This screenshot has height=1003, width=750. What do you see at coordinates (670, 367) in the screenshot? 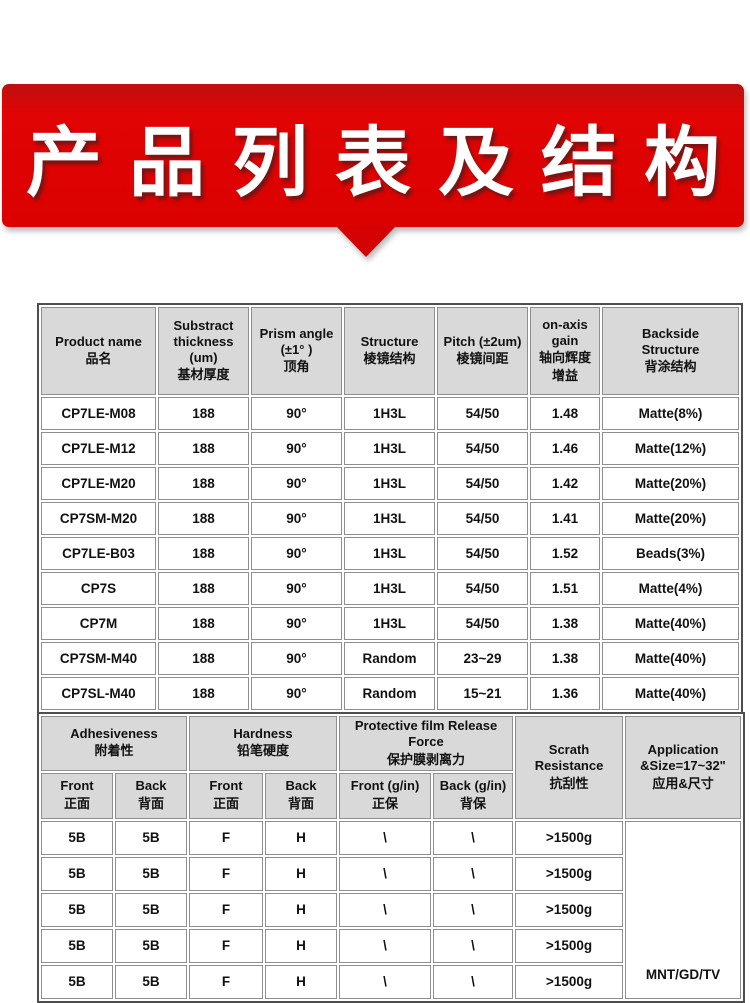
I see `header-zh-label: 背涂结构` at bounding box center [670, 367].